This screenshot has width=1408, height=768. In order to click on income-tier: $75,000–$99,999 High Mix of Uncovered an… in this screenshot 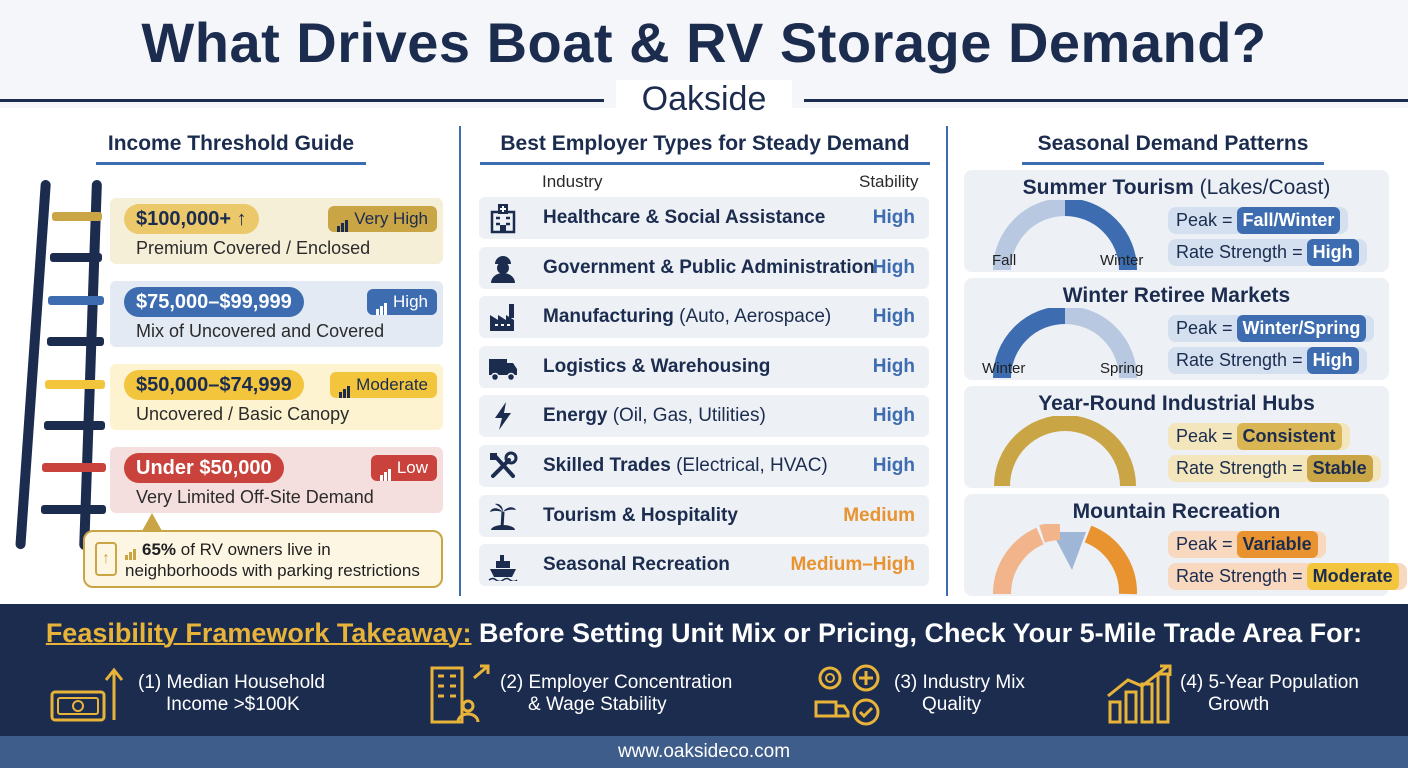, I will do `click(276, 314)`.